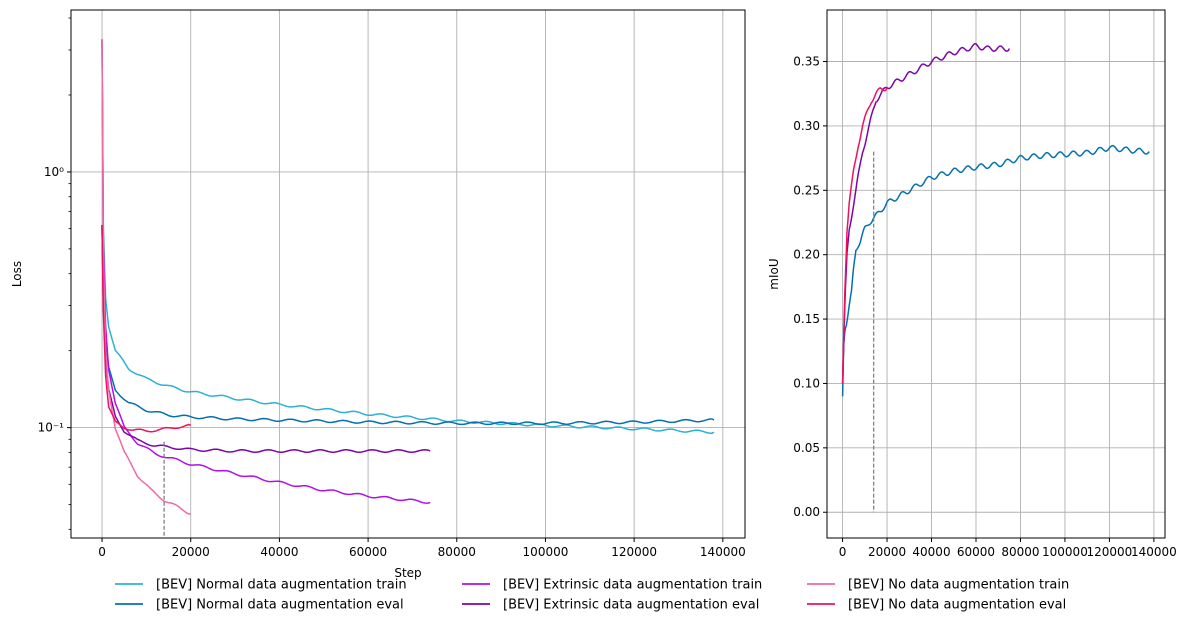 This screenshot has width=1188, height=628. I want to click on miou-series, so click(995, 219).